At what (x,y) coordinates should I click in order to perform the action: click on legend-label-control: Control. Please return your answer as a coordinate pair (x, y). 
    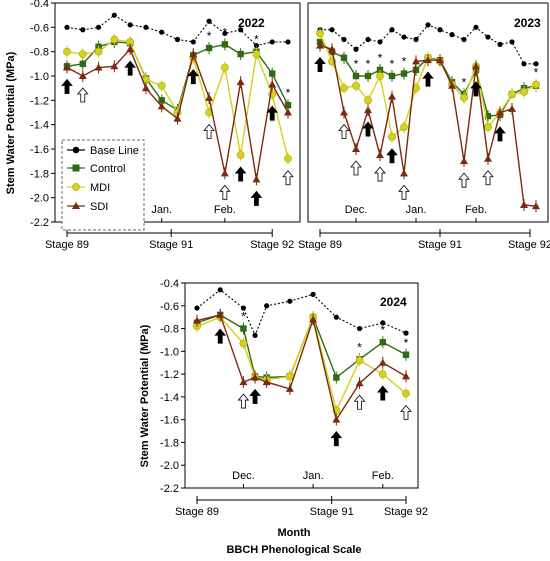
    Looking at the image, I should click on (107, 169).